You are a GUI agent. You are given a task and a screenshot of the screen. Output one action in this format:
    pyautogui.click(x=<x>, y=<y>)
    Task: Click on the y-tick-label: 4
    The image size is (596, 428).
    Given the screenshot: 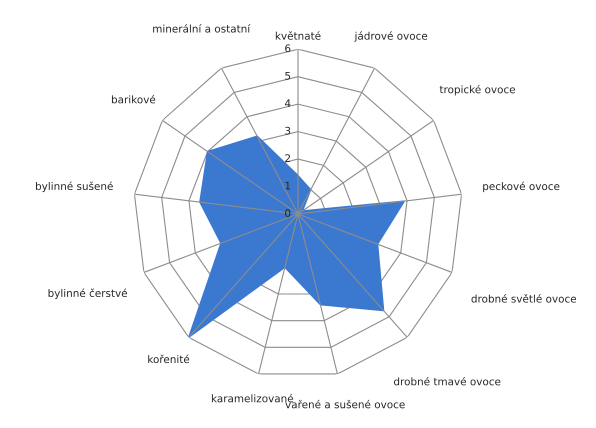 What is the action you would take?
    pyautogui.click(x=287, y=103)
    